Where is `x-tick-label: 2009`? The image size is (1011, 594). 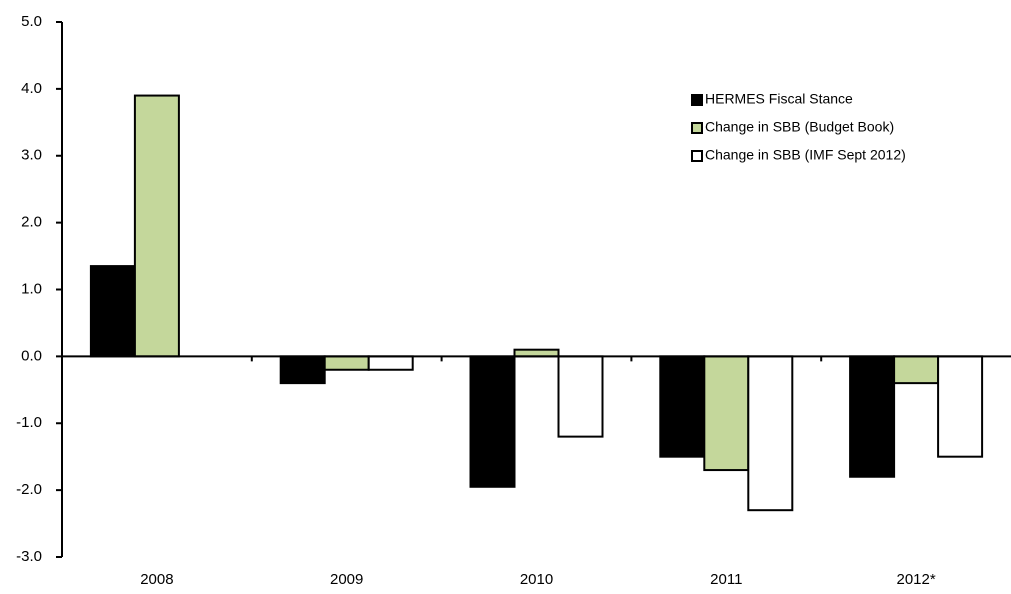
x-tick-label: 2009 is located at coordinates (346, 579).